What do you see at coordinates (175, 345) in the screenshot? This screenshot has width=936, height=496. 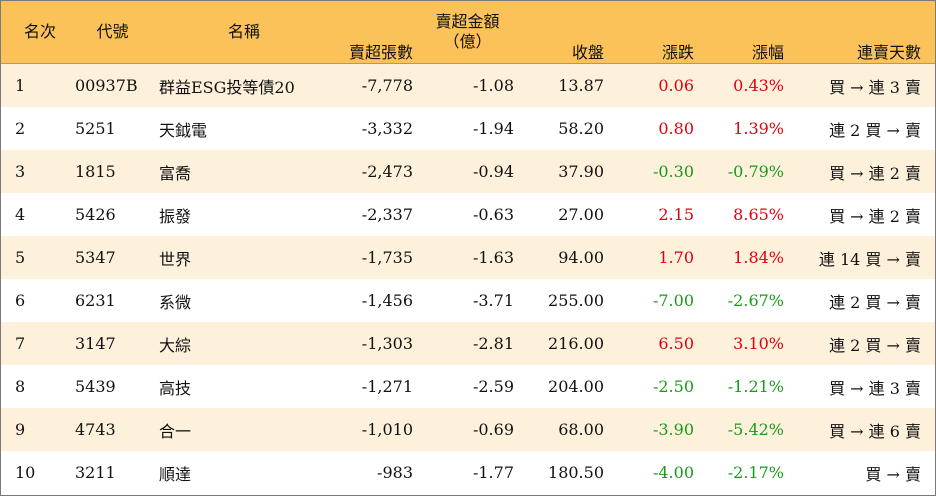 I see `cell-name: 大綜` at bounding box center [175, 345].